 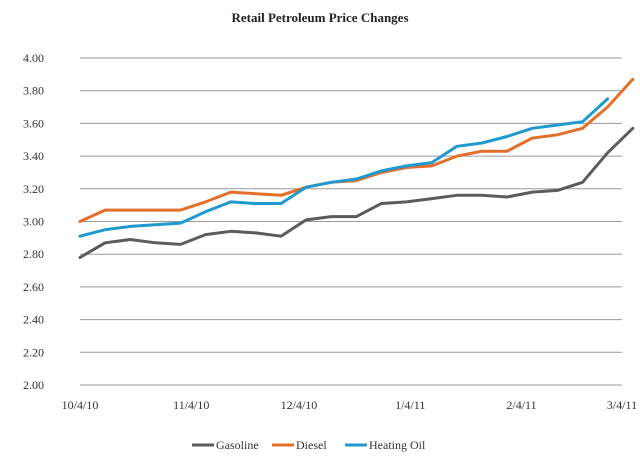 I want to click on x-axis-ticks: 10/4/10 11/4/10 12/4/10 1/4/11 2/4/11 3/4/11, so click(x=349, y=405).